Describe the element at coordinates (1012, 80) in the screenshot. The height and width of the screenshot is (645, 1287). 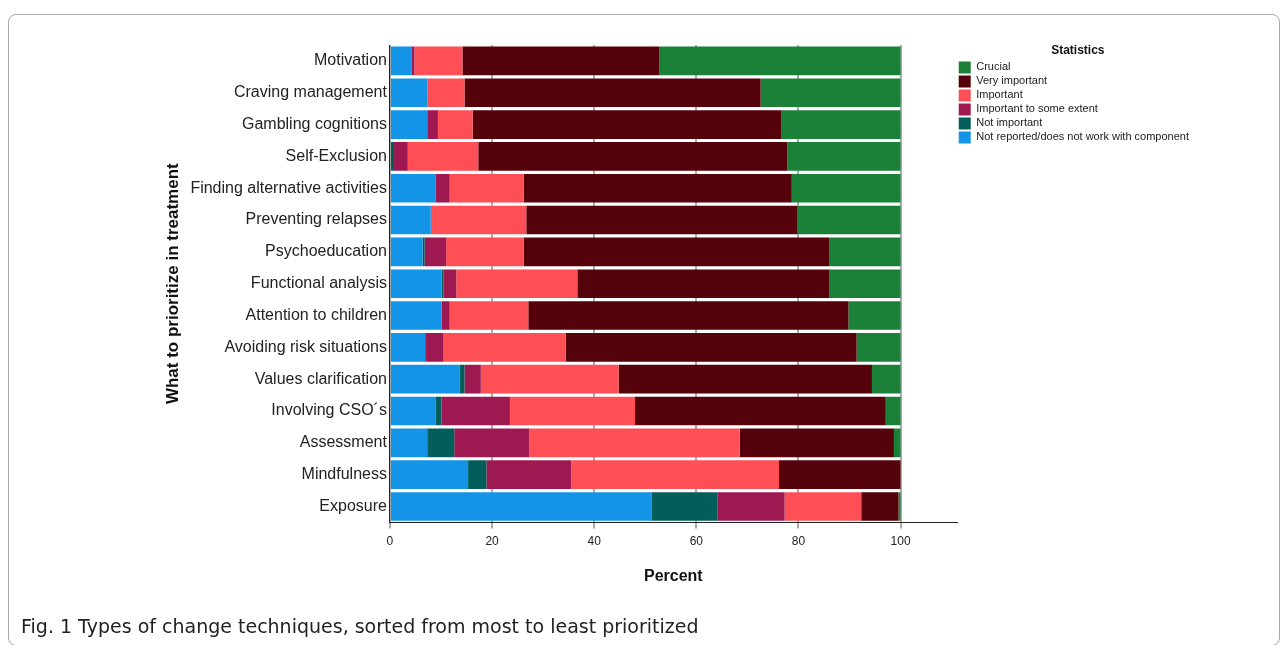
I see `legend-label: Very important` at that location.